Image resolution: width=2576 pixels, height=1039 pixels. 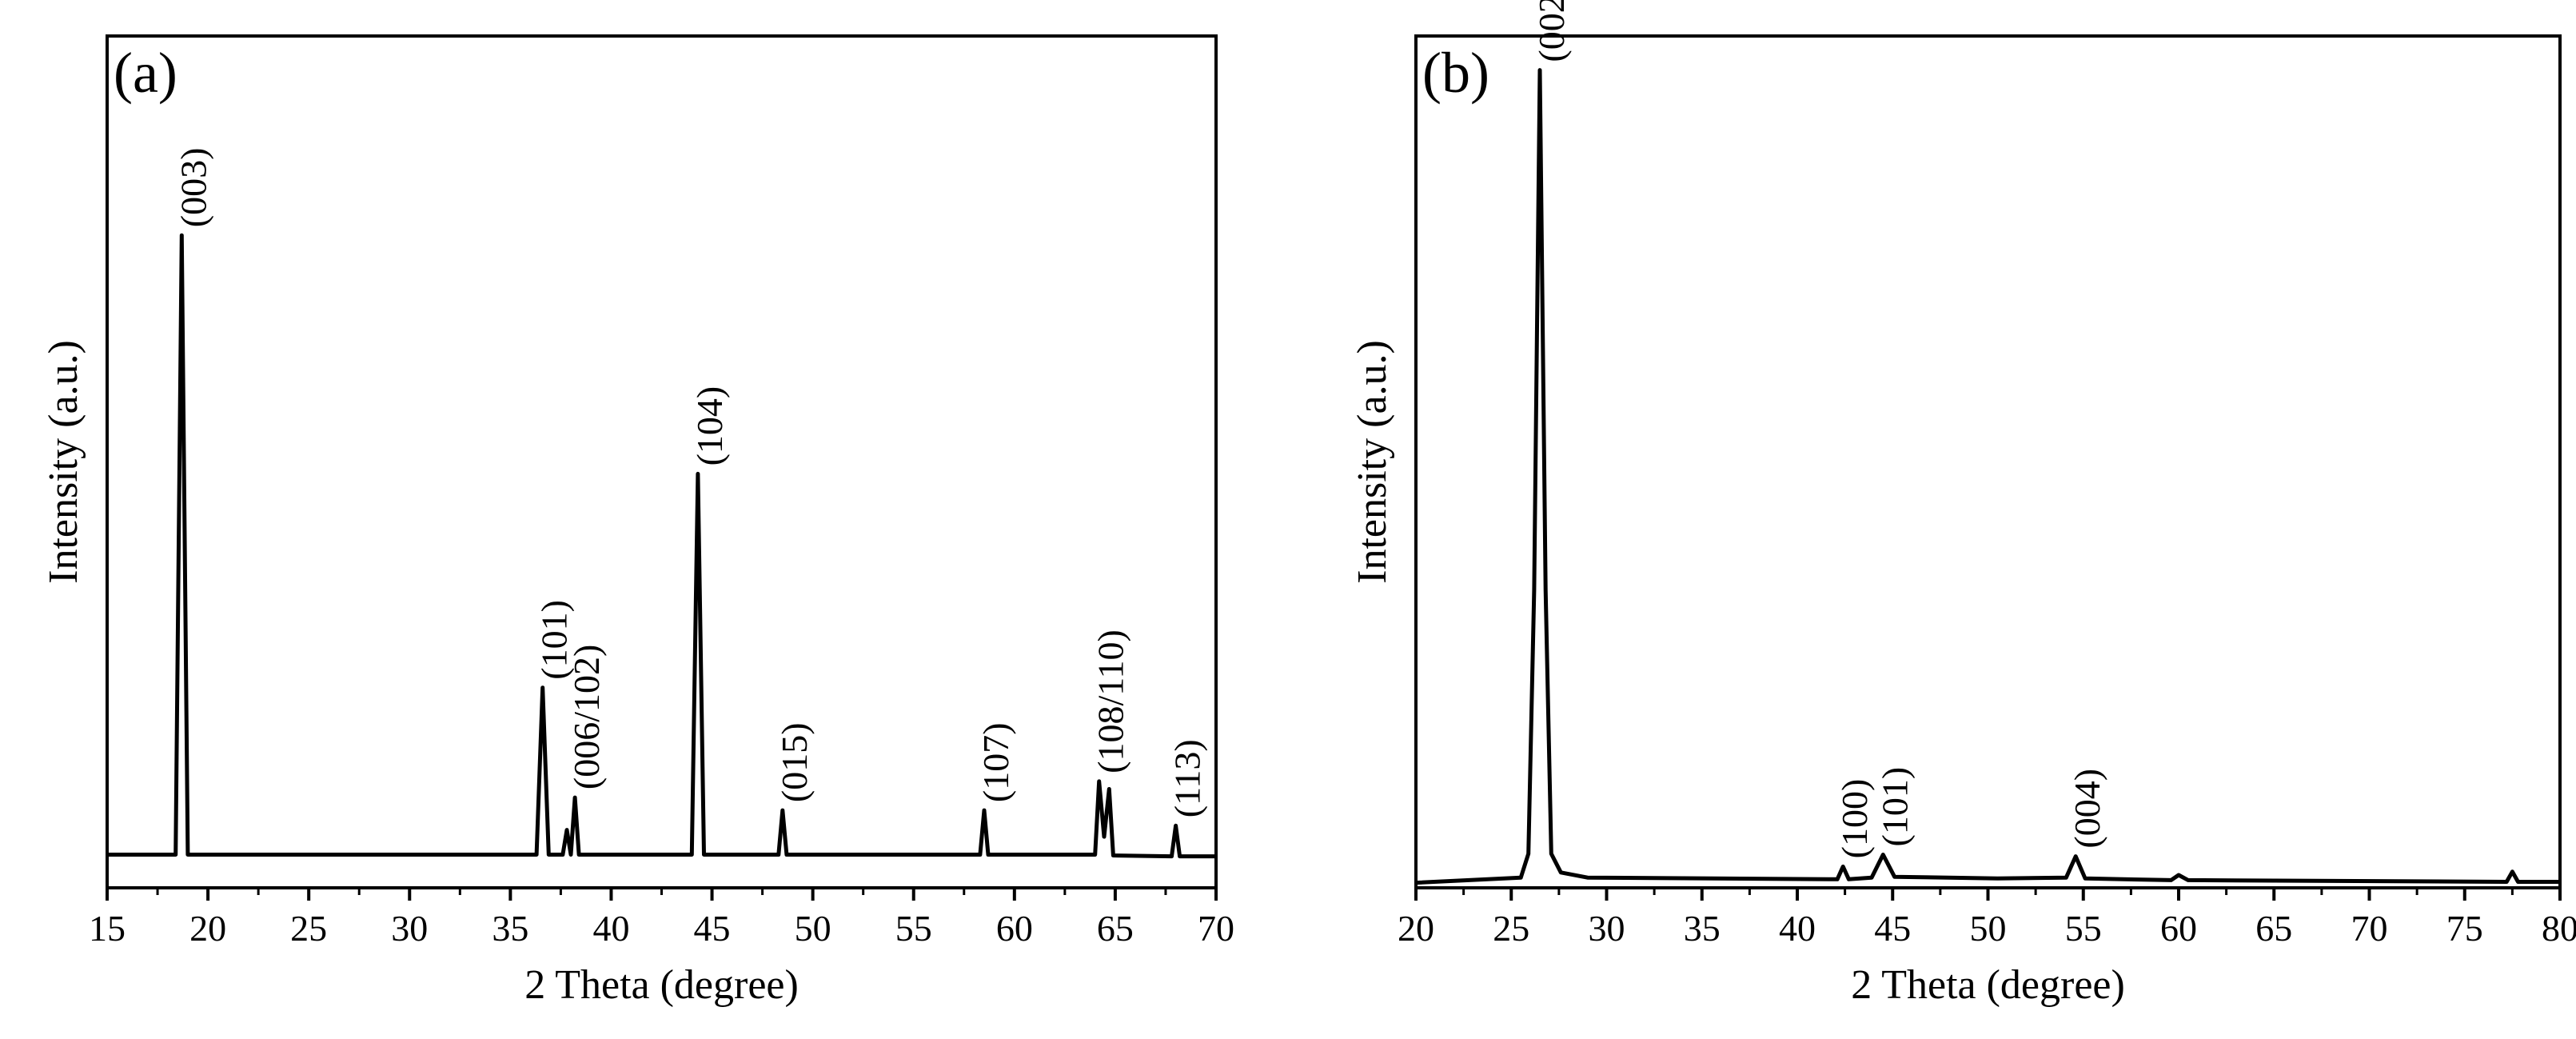 What do you see at coordinates (193, 188) in the screenshot?
I see `peak-label: (003)` at bounding box center [193, 188].